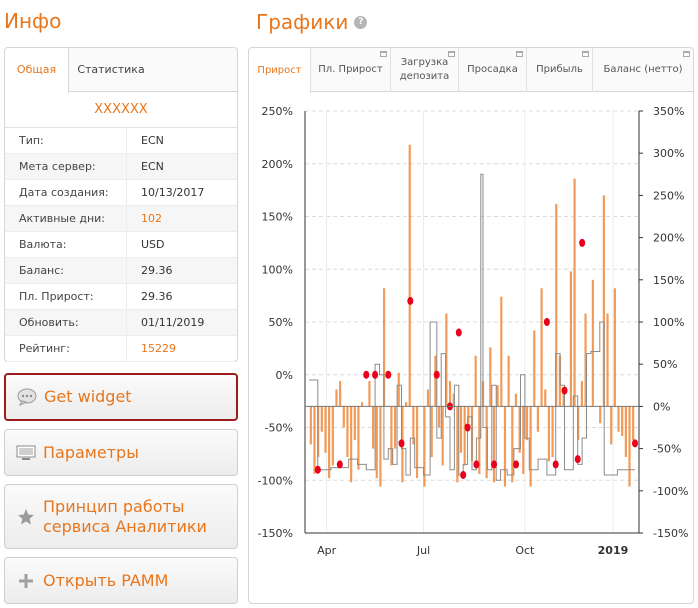  I want to click on y-left-tick-label: -50%, so click(279, 428).